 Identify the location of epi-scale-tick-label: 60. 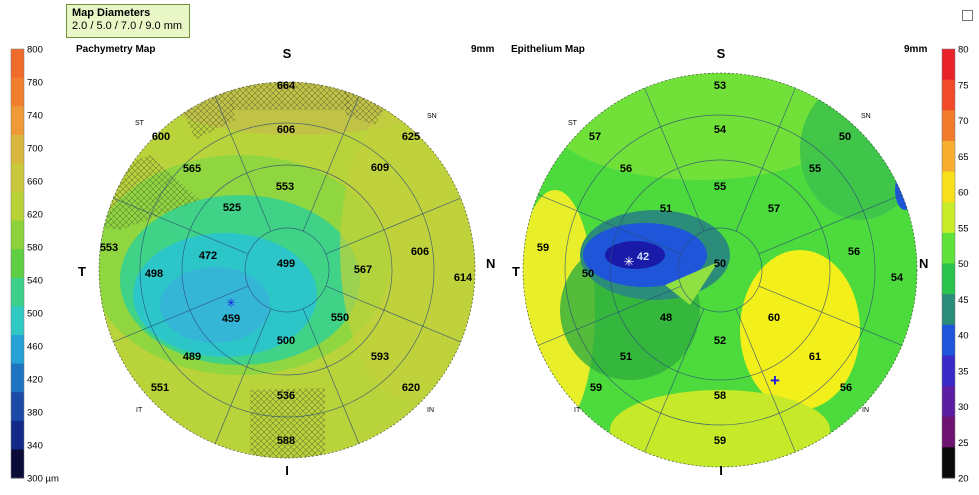
(963, 193).